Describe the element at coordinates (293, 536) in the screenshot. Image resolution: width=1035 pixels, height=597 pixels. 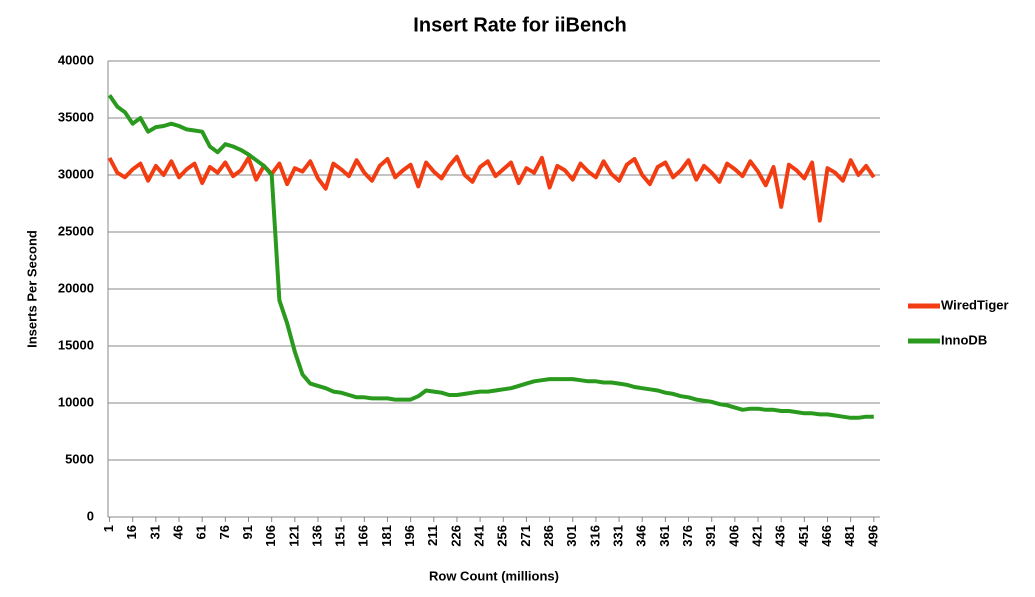
I see `x-tick-label: 121` at that location.